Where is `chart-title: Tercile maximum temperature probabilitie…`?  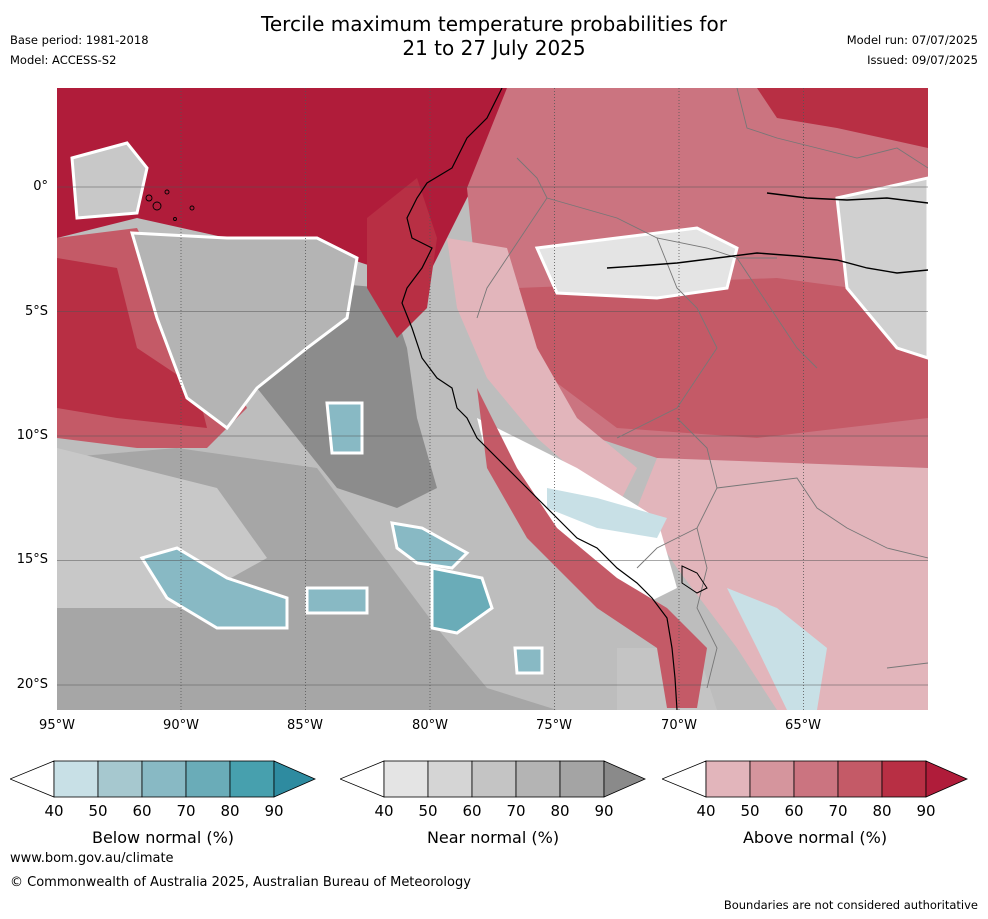
chart-title: Tercile maximum temperature probabilitie… is located at coordinates (494, 36).